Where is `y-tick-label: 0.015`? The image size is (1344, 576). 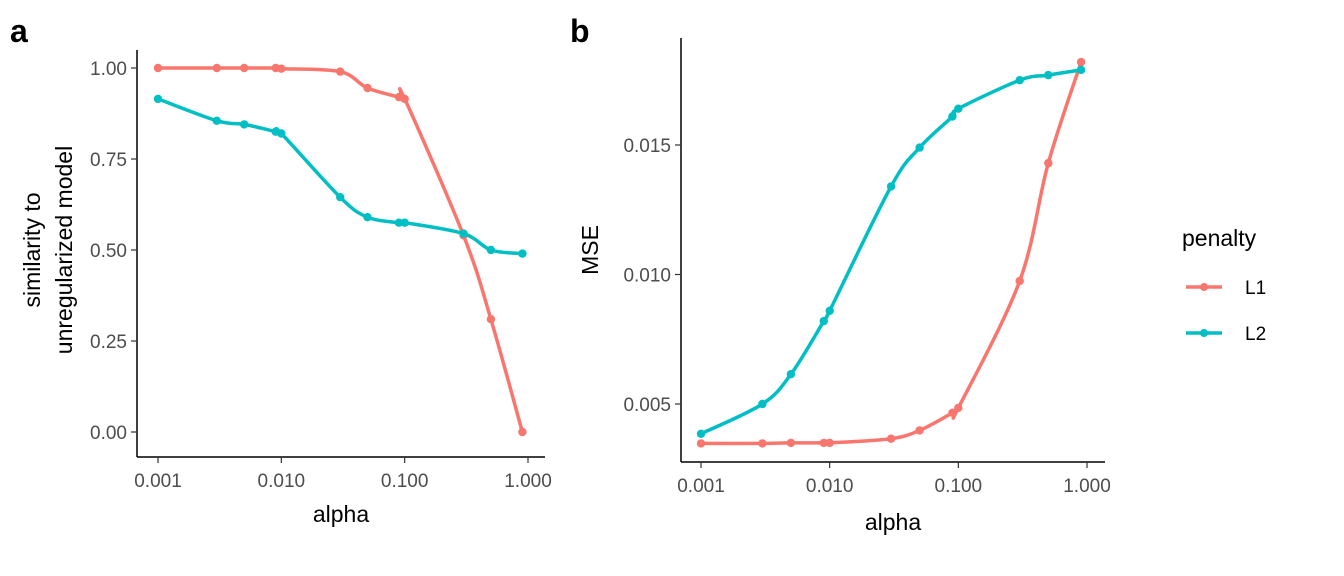 y-tick-label: 0.015 is located at coordinates (647, 146).